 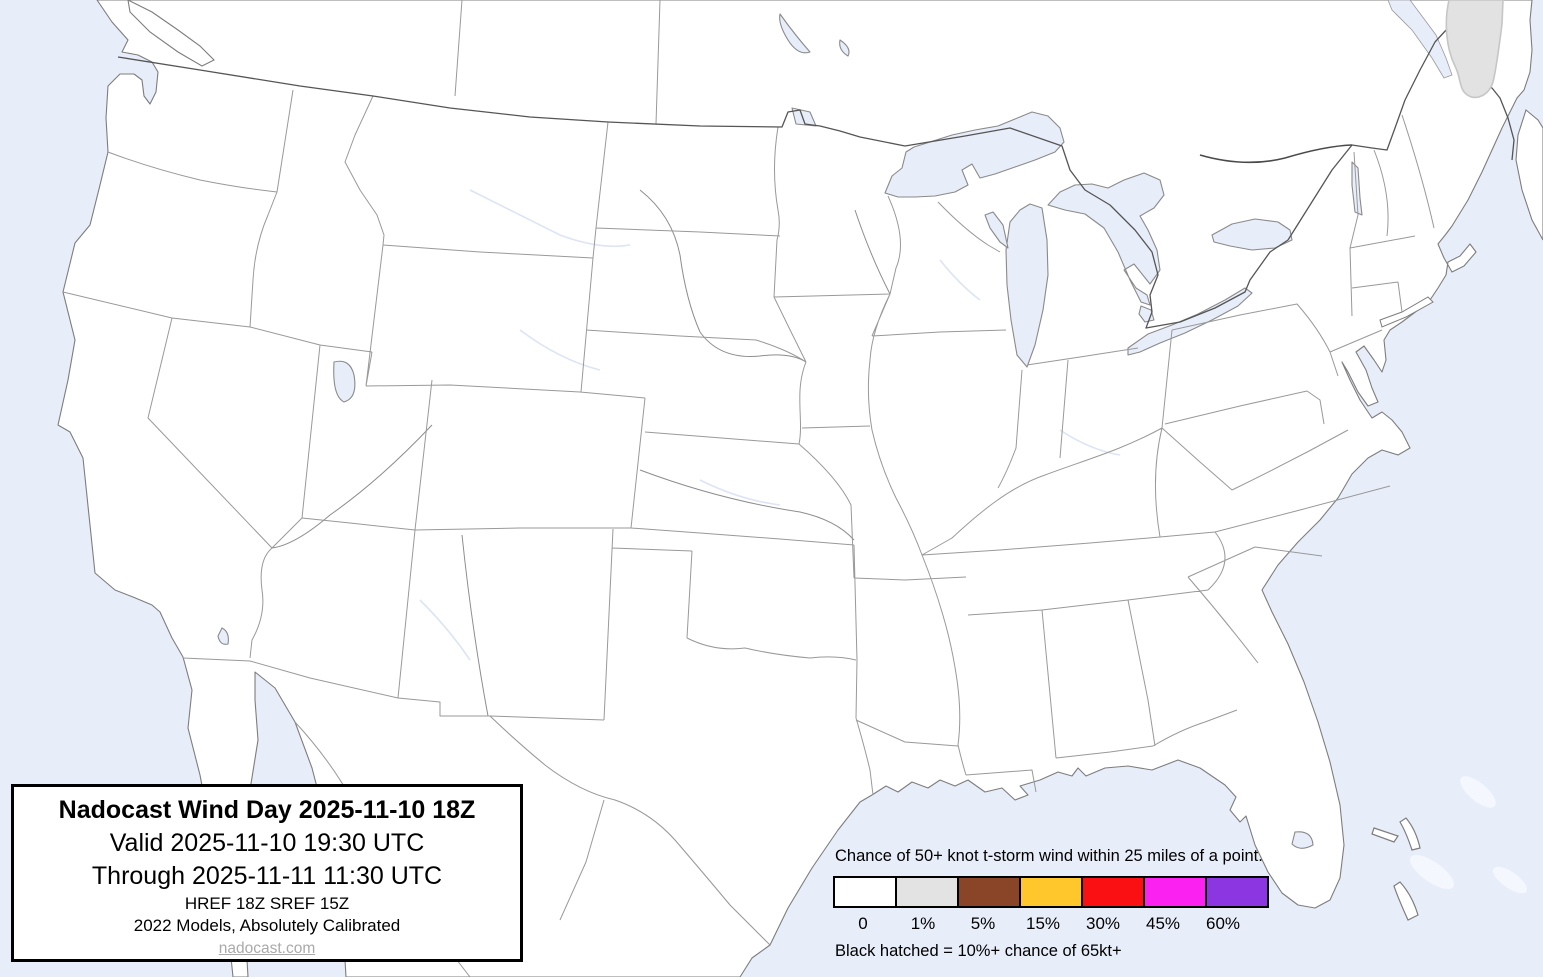 What do you see at coordinates (1396, 869) in the screenshot?
I see `bahamas-islands` at bounding box center [1396, 869].